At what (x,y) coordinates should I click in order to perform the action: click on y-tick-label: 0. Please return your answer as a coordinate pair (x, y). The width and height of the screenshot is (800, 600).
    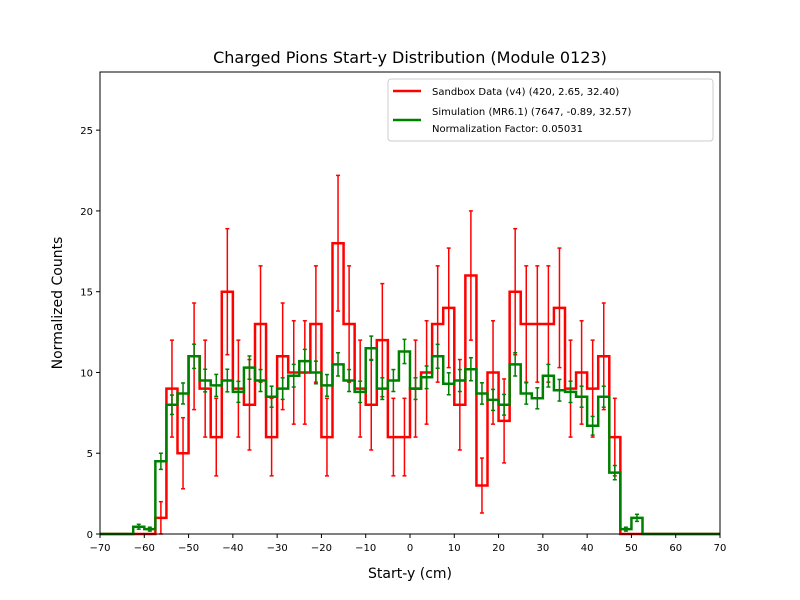
    Looking at the image, I should click on (90, 535).